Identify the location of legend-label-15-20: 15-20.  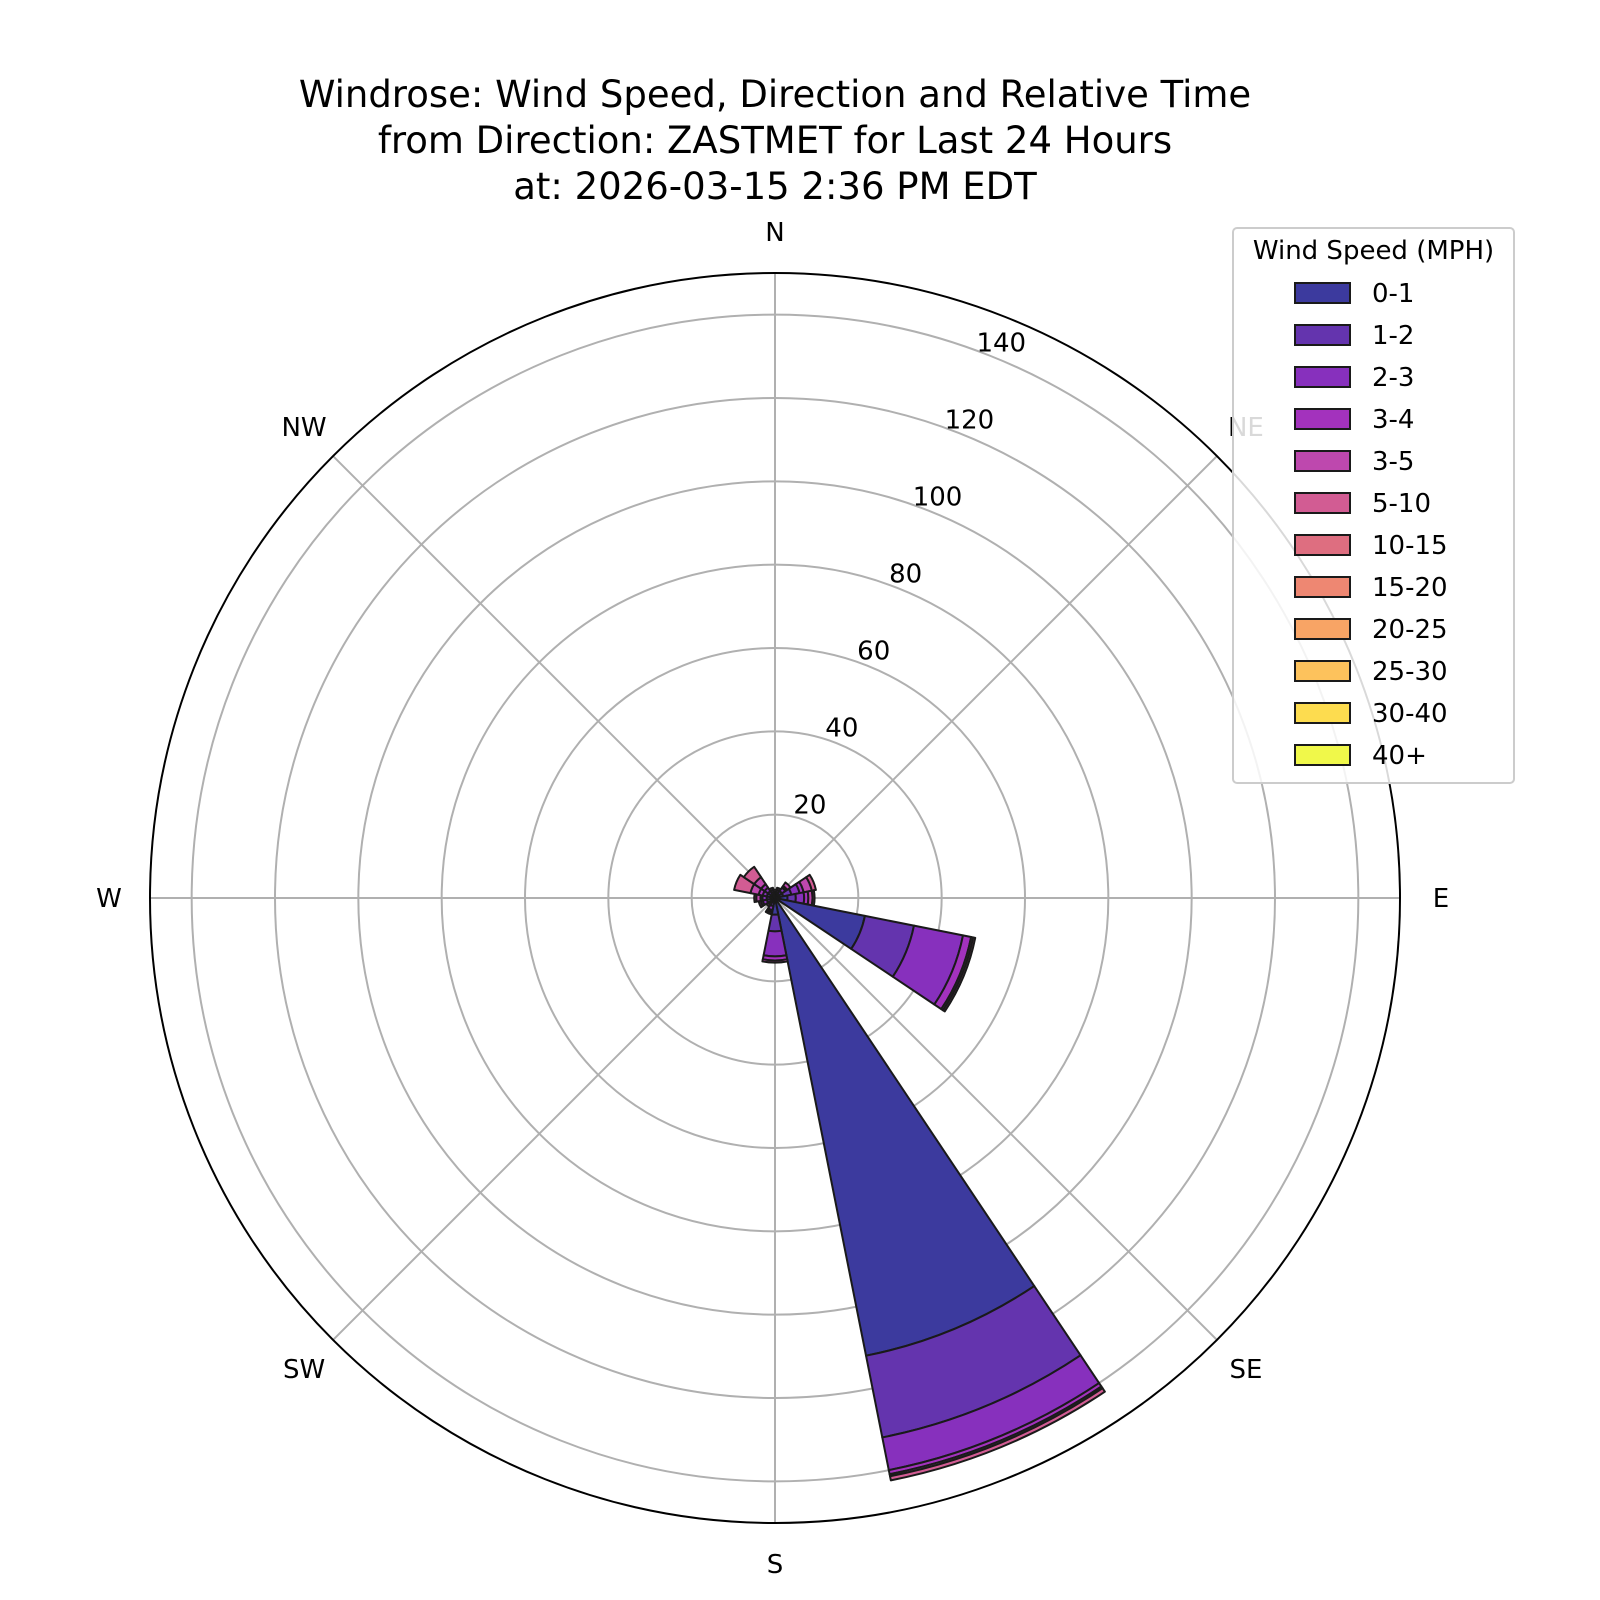
(1410, 588).